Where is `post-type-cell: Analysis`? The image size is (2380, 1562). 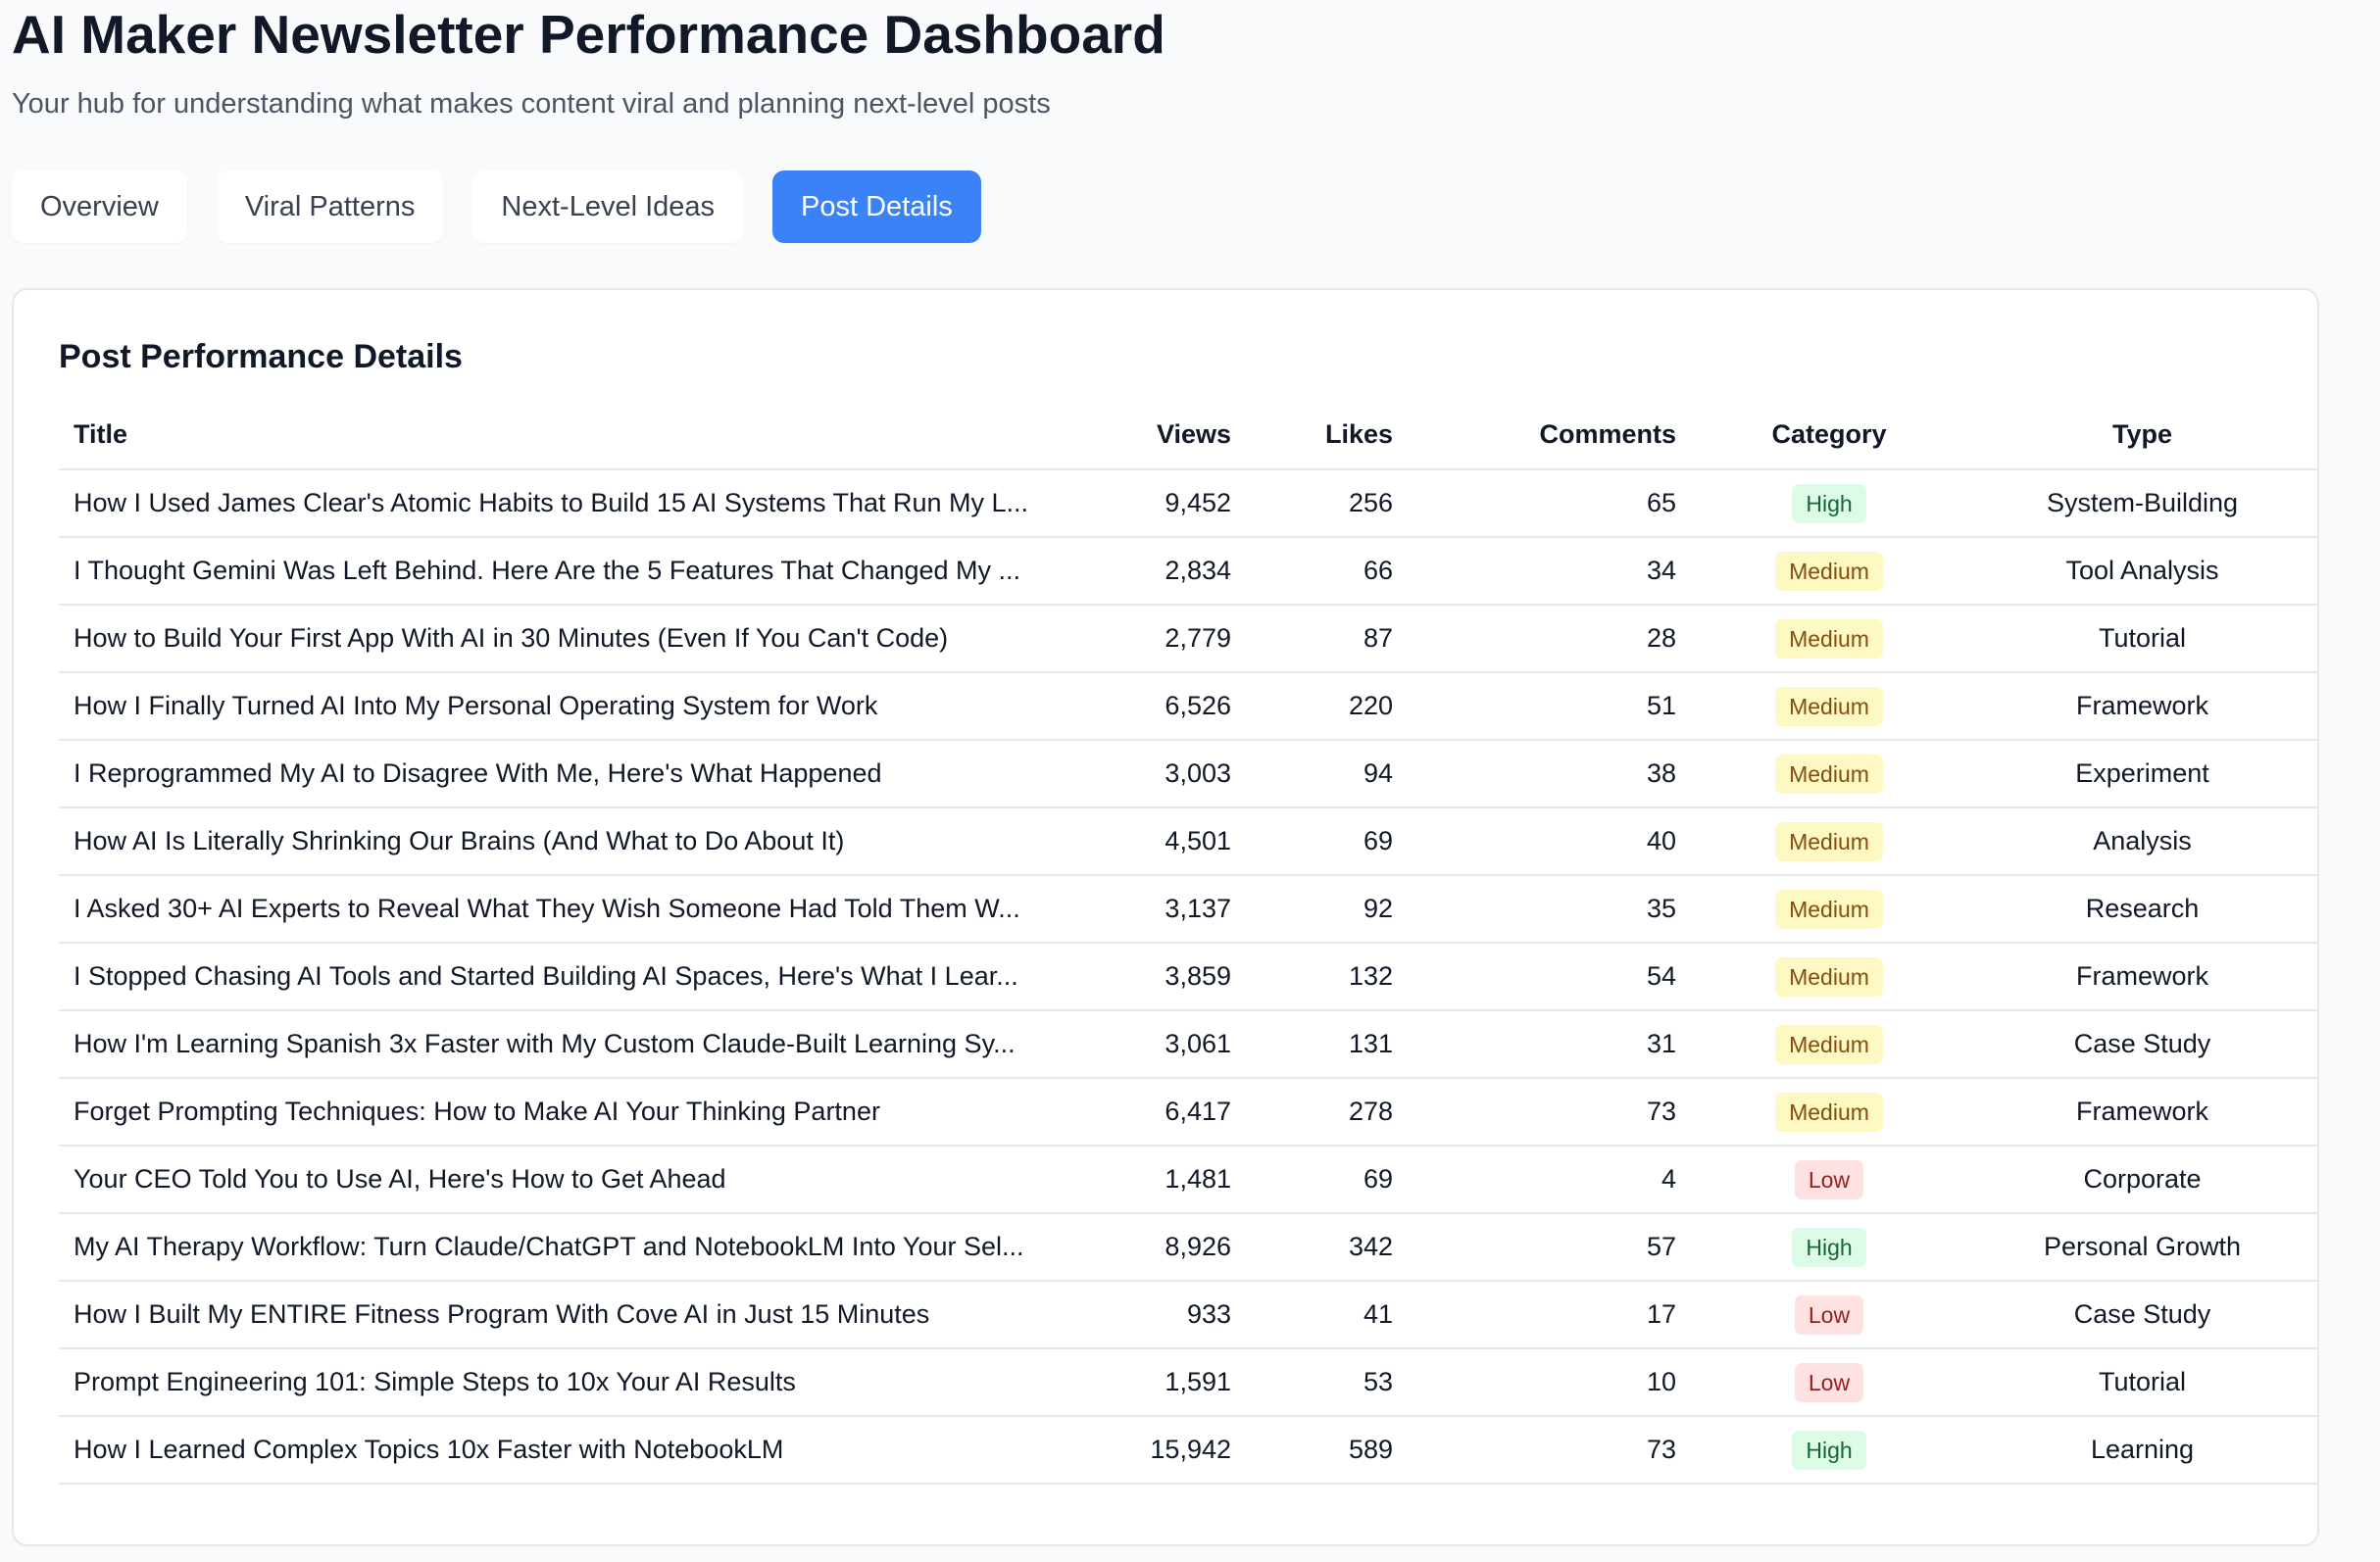 post-type-cell: Analysis is located at coordinates (2142, 841).